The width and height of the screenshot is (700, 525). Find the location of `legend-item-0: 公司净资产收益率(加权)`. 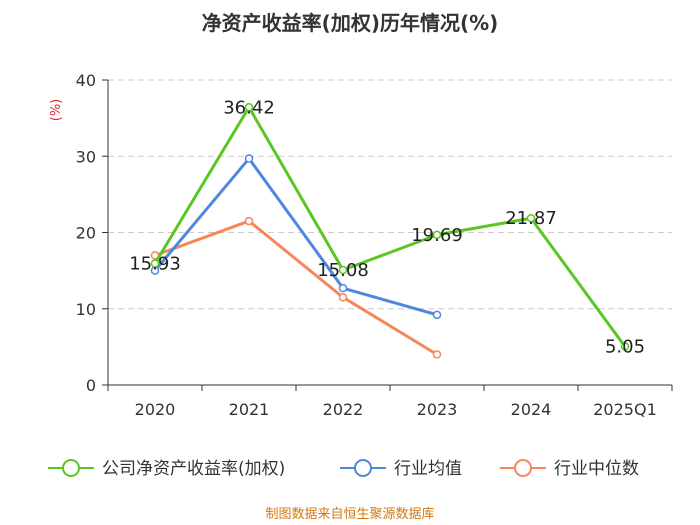

legend-item-0: 公司净资产收益率(加权) is located at coordinates (166, 469).